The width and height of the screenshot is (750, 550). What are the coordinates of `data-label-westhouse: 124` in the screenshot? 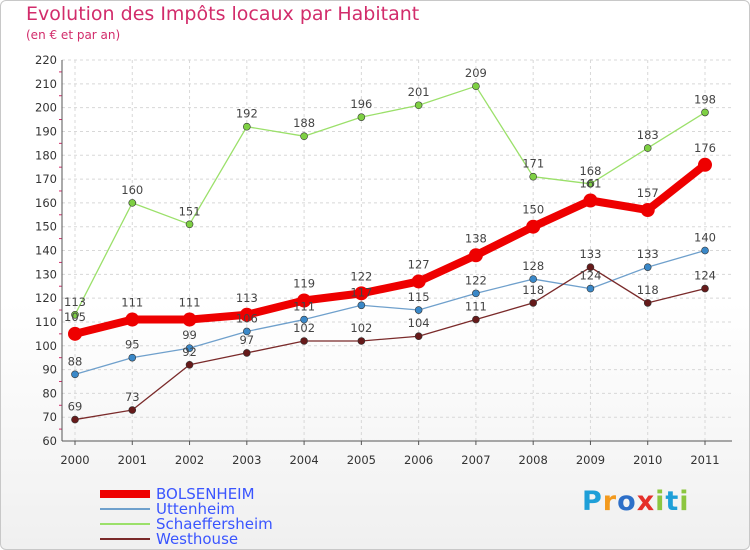 It's located at (705, 276).